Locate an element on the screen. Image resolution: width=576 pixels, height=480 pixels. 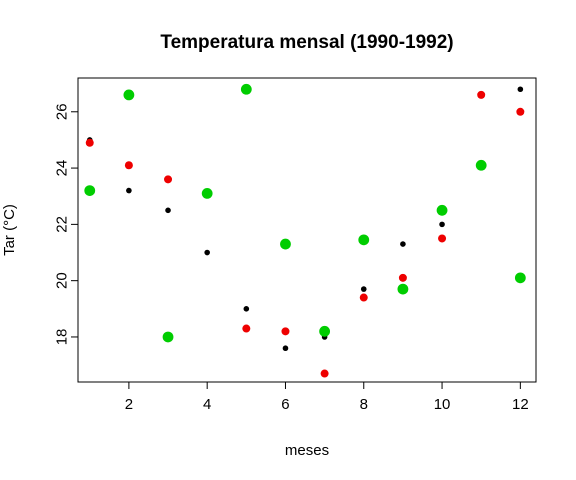
x-tick-label: 6 is located at coordinates (285, 404).